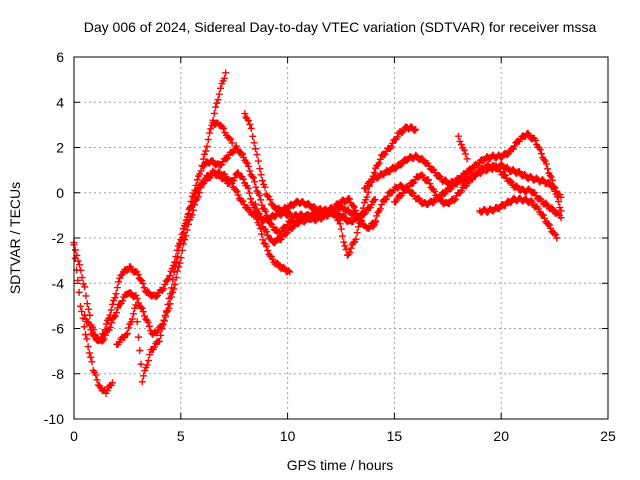 The height and width of the screenshot is (480, 640). What do you see at coordinates (58, 329) in the screenshot?
I see `y-tick-label: -6` at bounding box center [58, 329].